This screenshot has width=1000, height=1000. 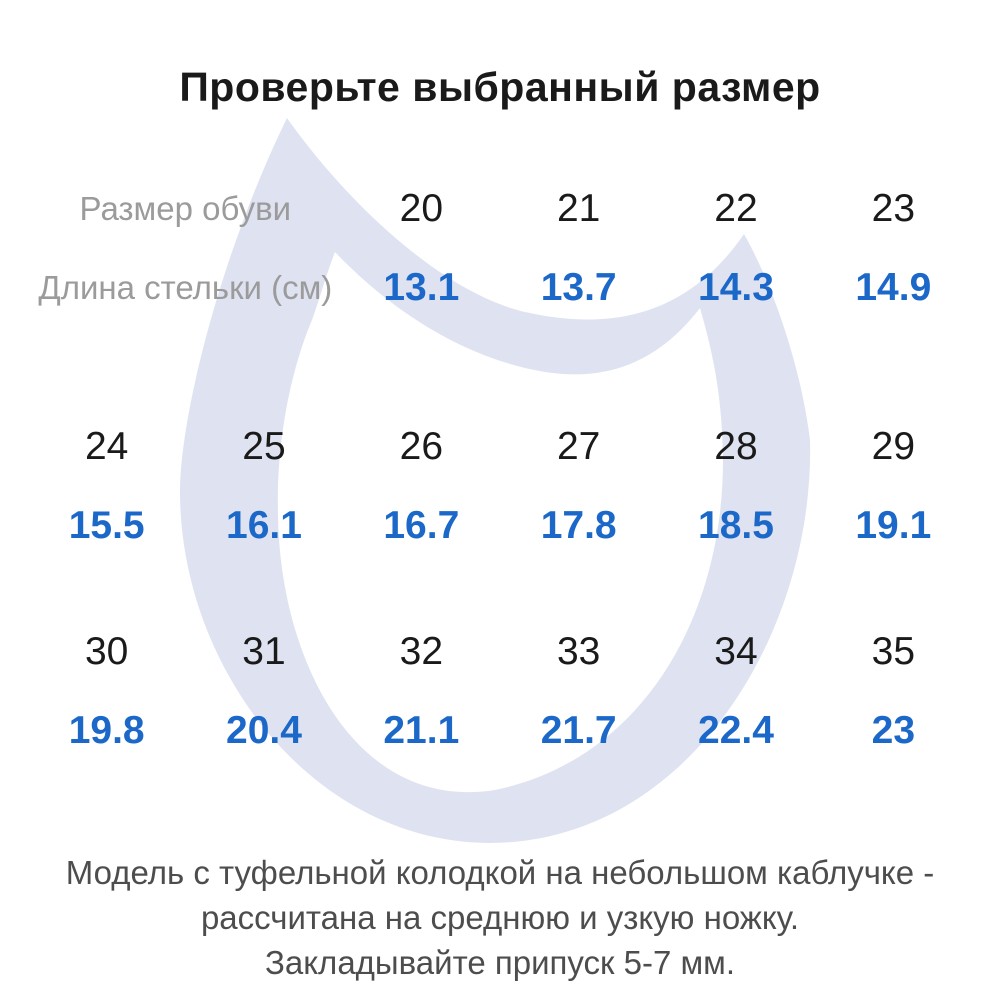 I want to click on insole-length-cell: 17.8, so click(x=578, y=525).